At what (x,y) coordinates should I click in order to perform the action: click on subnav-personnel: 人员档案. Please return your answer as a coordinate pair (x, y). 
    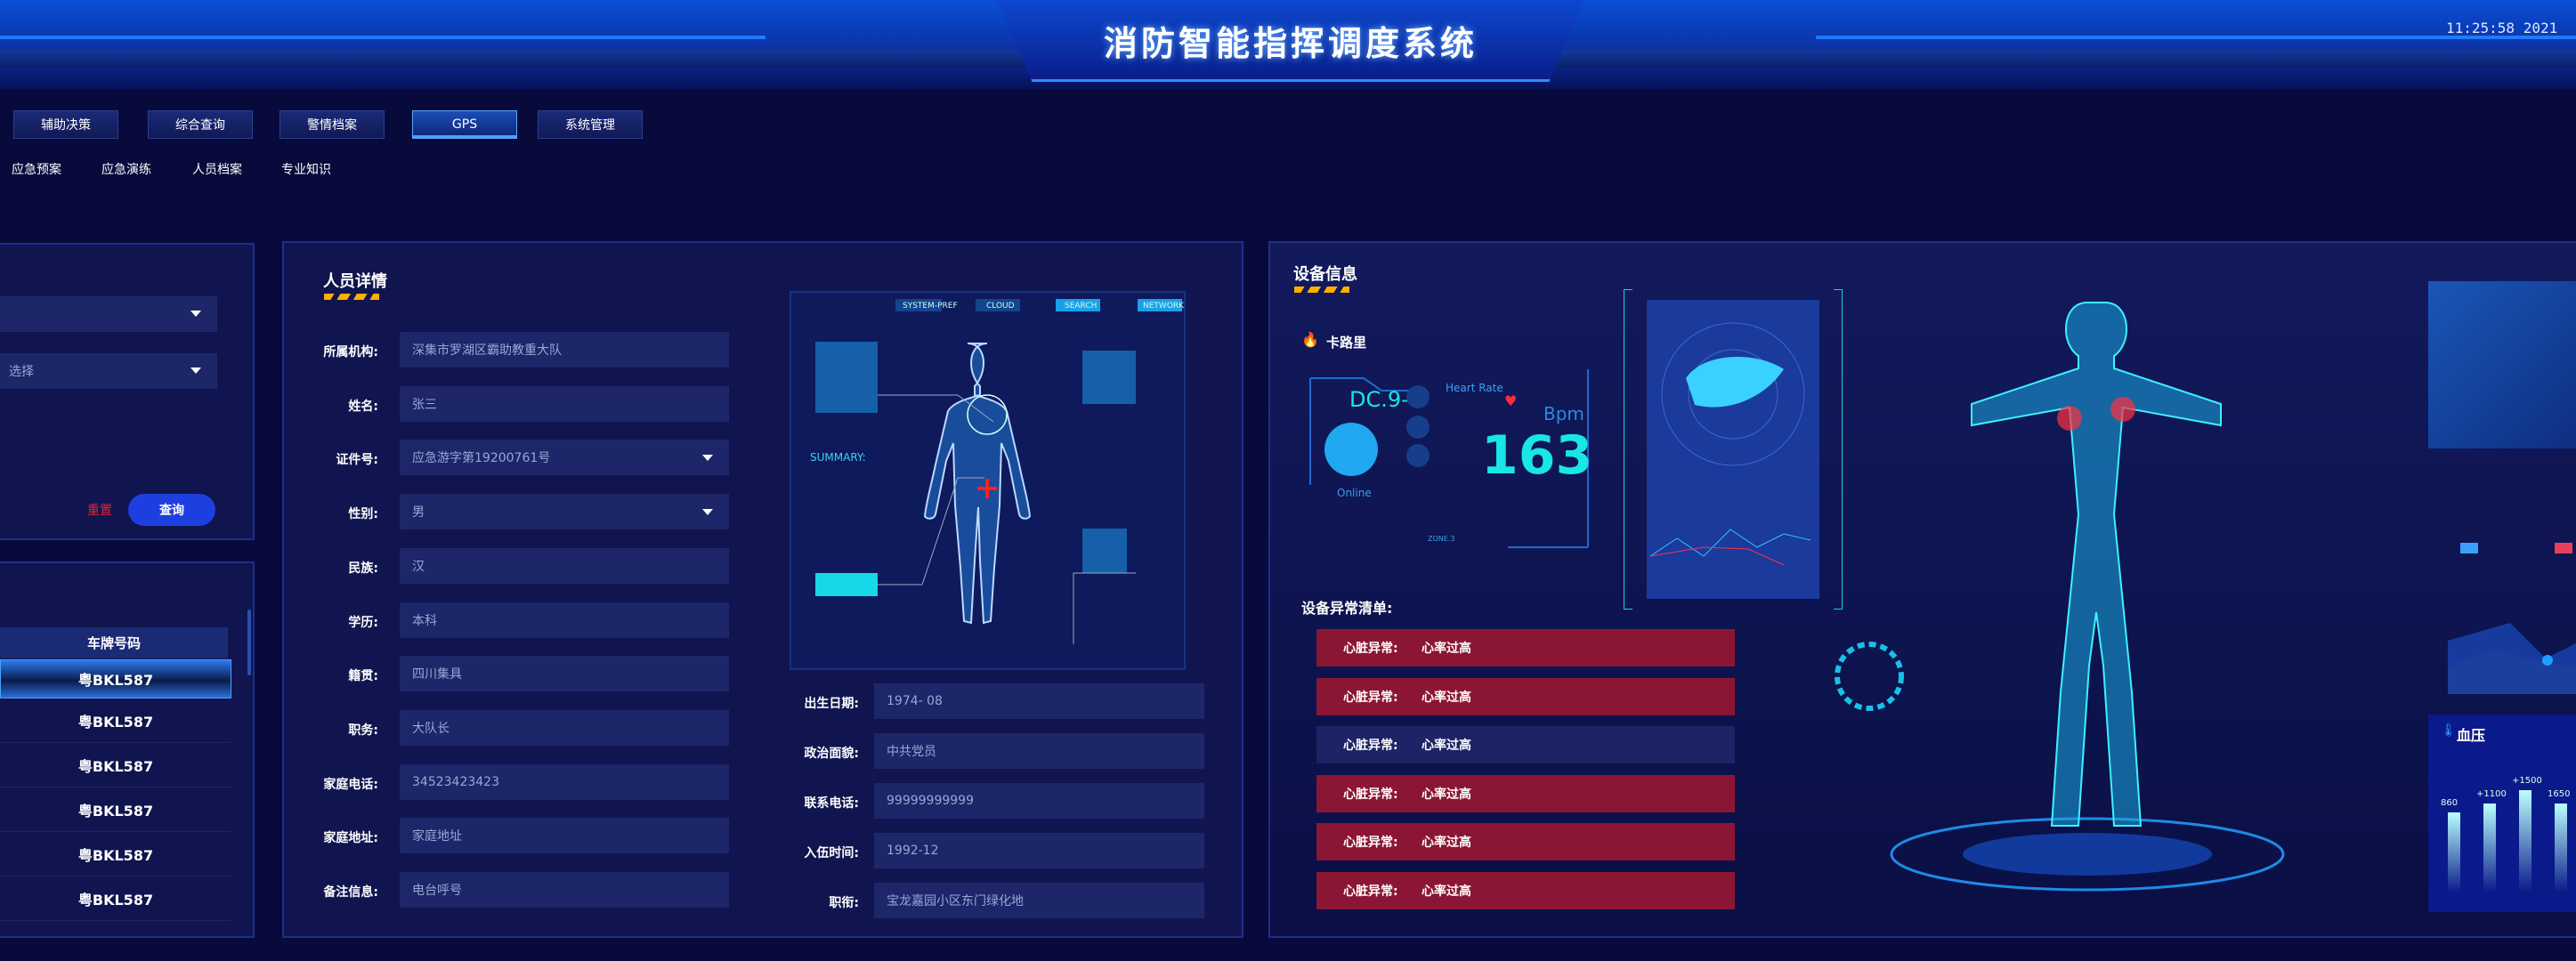
    Looking at the image, I should click on (217, 170).